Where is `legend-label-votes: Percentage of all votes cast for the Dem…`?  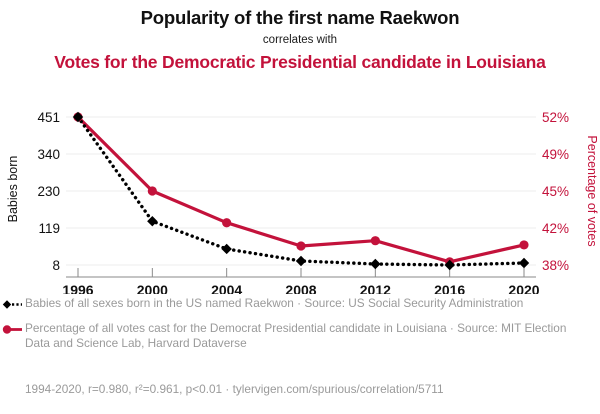 legend-label-votes: Percentage of all votes cast for the Dem… is located at coordinates (296, 335).